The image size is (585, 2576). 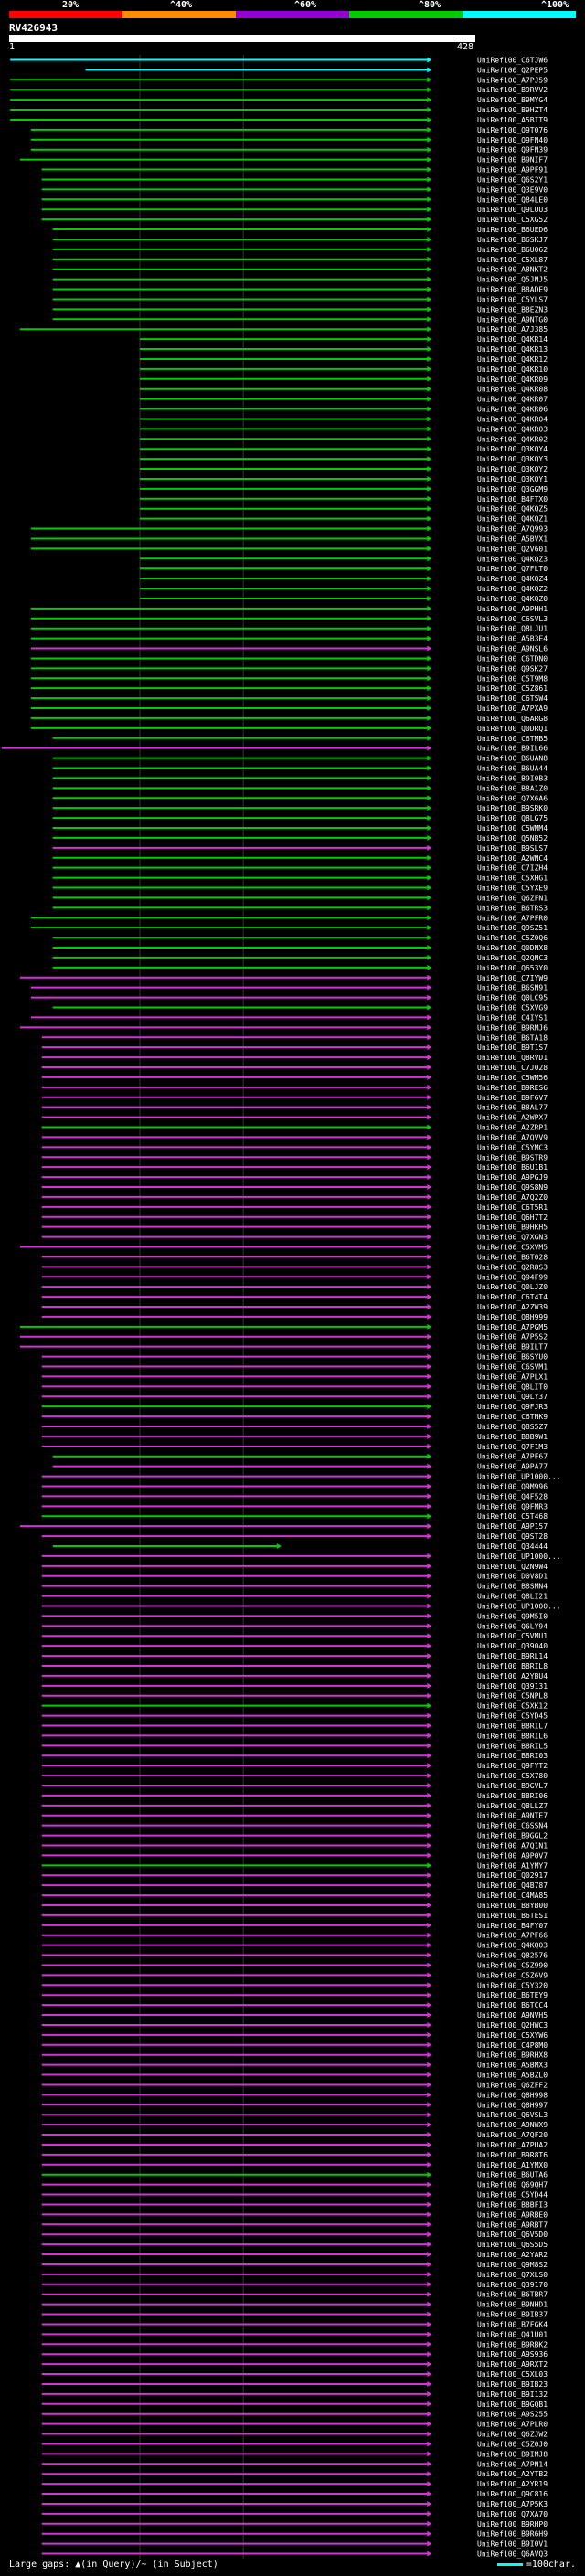 I want to click on hit-label: UniRef100_C7IYW9, so click(x=512, y=978).